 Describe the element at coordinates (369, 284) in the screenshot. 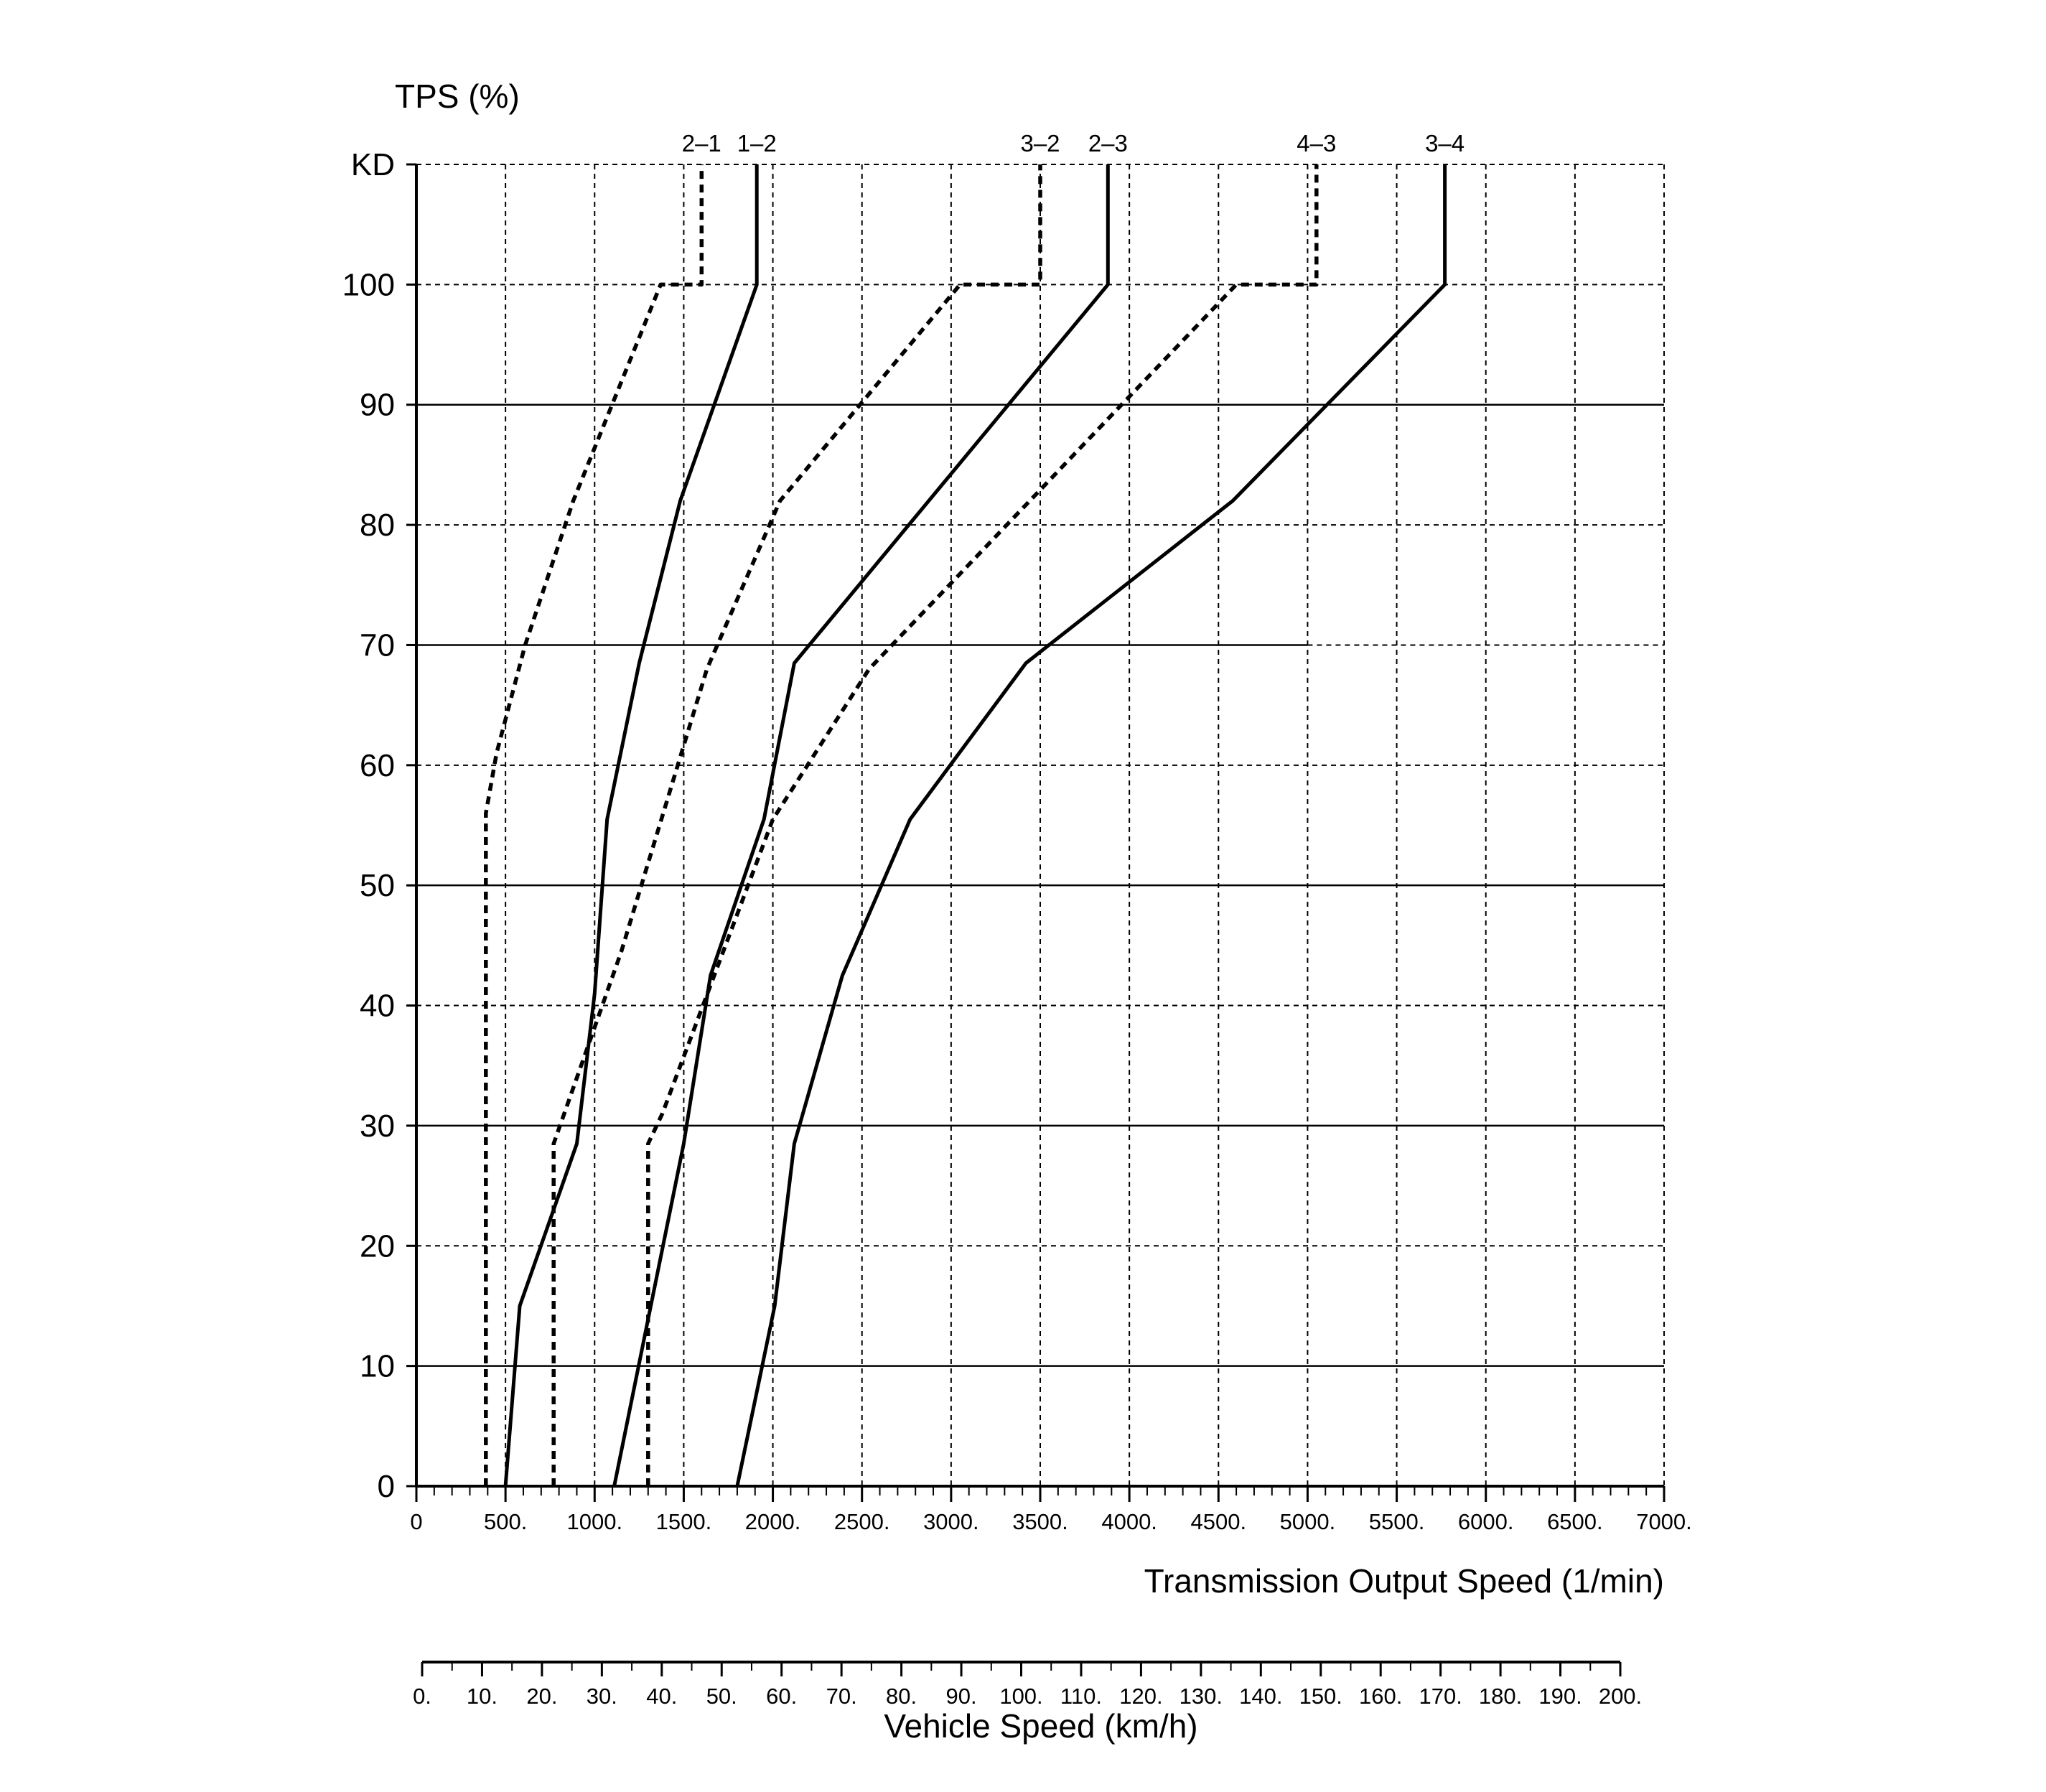

I see `y-tick-label: 100` at that location.